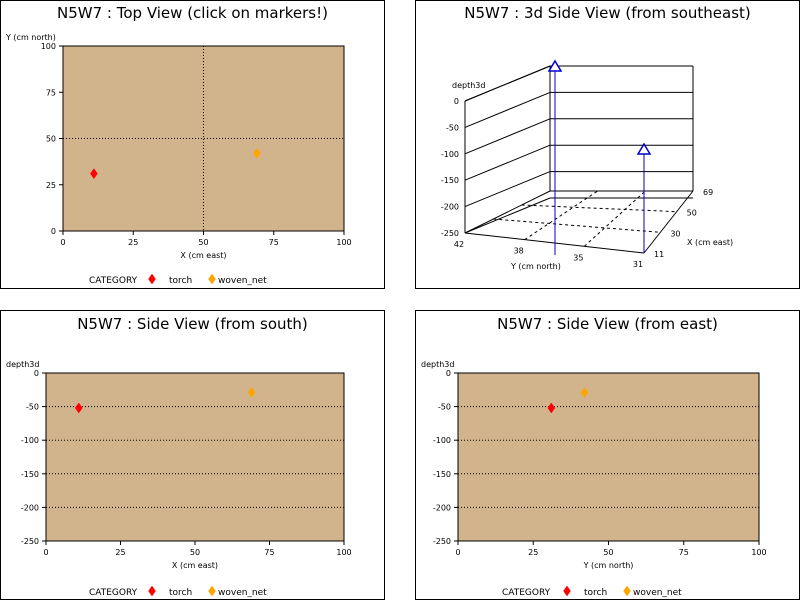  What do you see at coordinates (607, 13) in the screenshot?
I see `chart-title: N5W7 : 3d Side View (from southeast)` at bounding box center [607, 13].